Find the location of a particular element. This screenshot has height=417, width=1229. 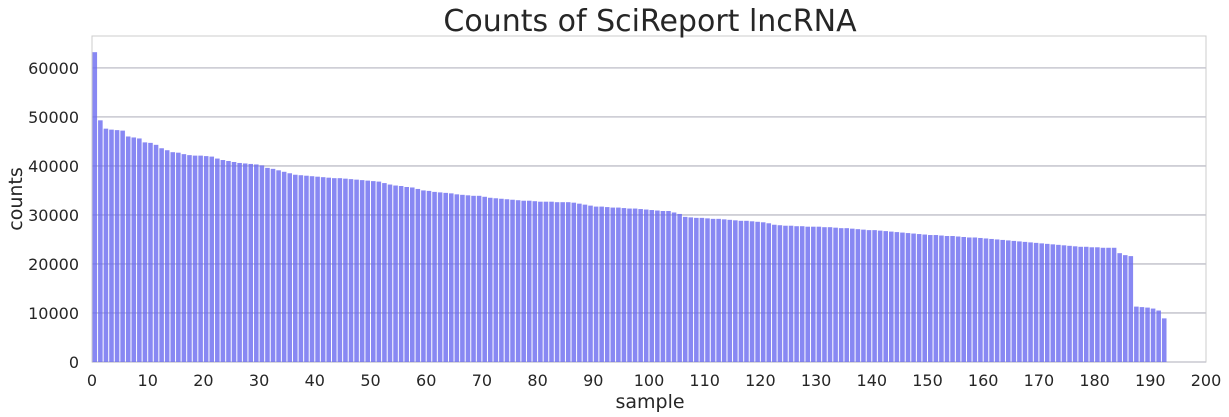

y-tick-label: 30000 is located at coordinates (53, 215).